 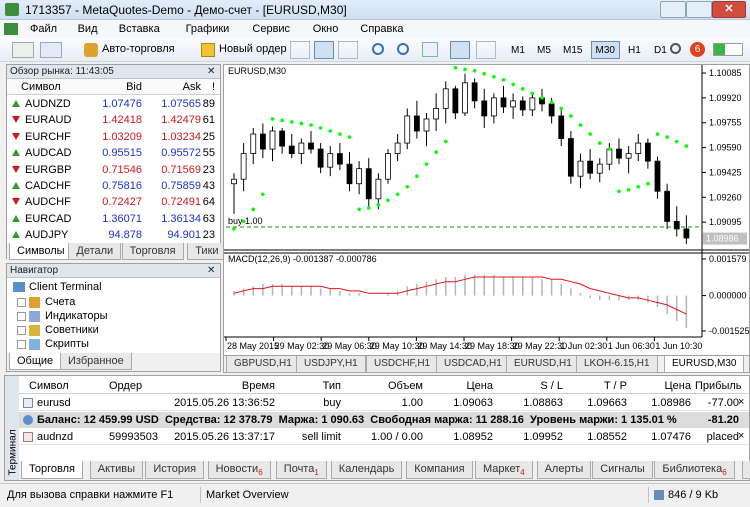 What do you see at coordinates (35, 361) in the screenshot?
I see `tab: Общие` at bounding box center [35, 361].